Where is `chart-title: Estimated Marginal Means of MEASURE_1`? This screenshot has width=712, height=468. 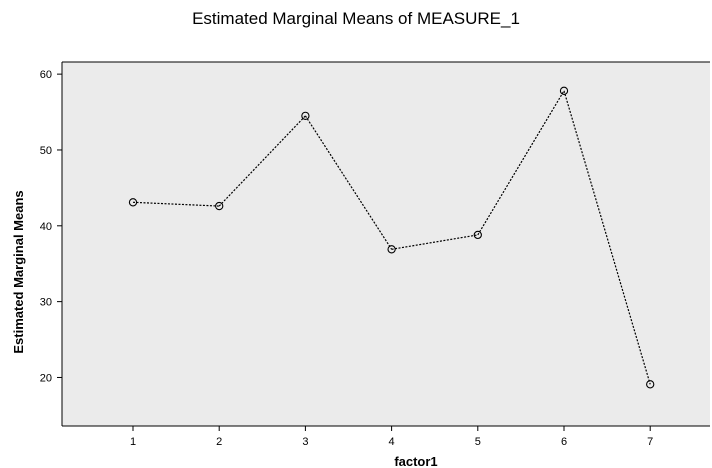
chart-title: Estimated Marginal Means of MEASURE_1 is located at coordinates (356, 18).